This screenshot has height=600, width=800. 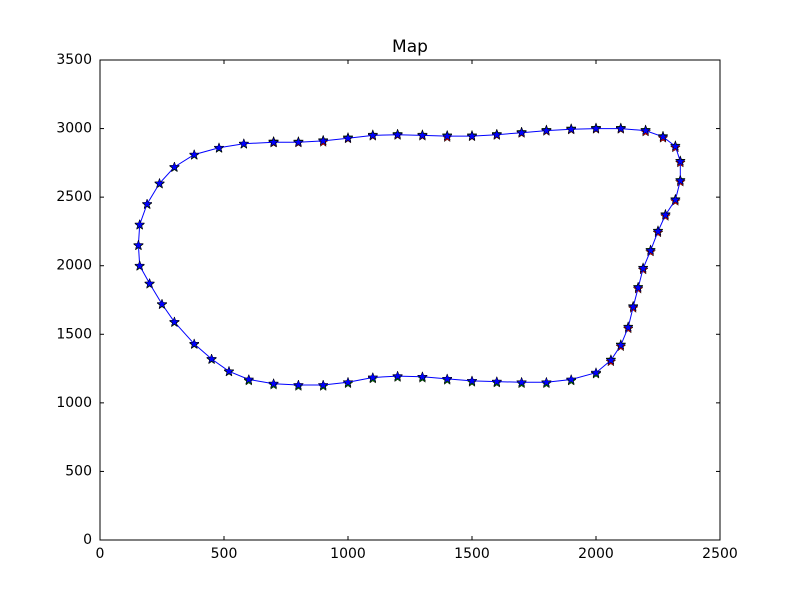 I want to click on y-tick-label: 2000, so click(x=74, y=266).